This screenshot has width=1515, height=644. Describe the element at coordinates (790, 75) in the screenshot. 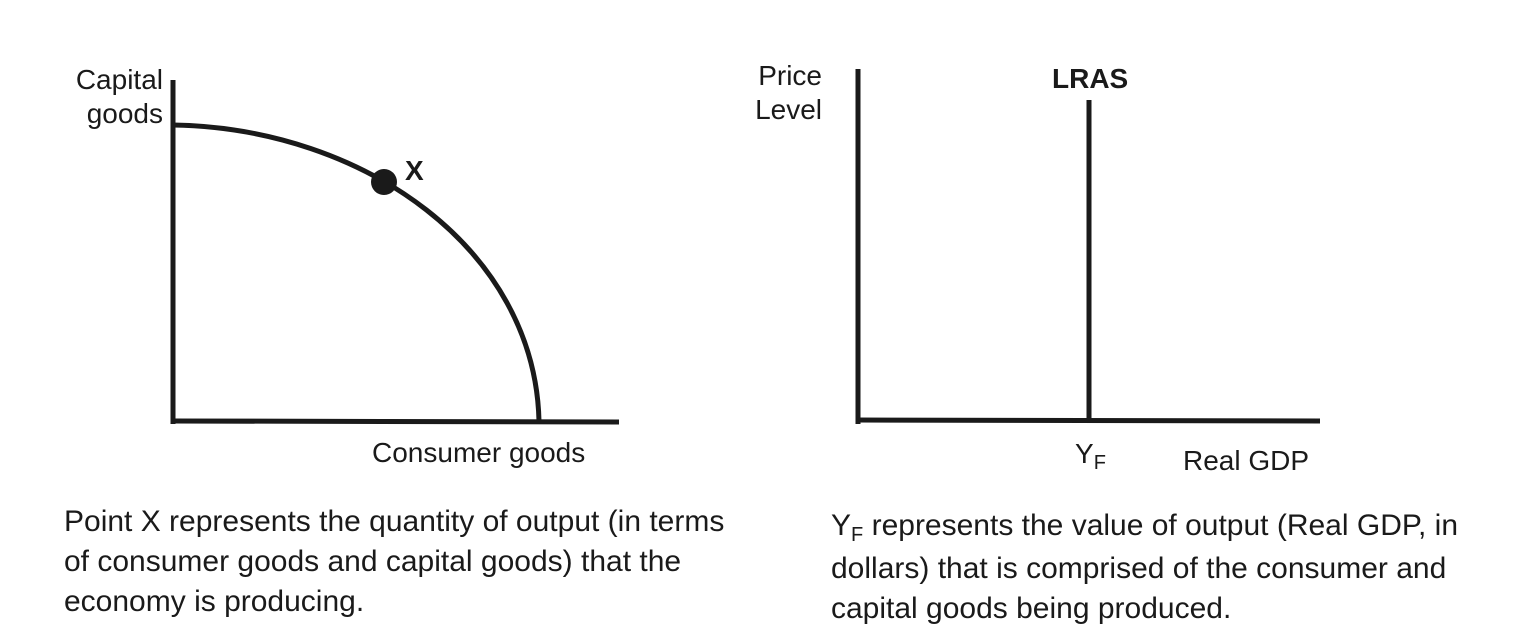

I see `lras-y-axis-label-line1: Price` at that location.